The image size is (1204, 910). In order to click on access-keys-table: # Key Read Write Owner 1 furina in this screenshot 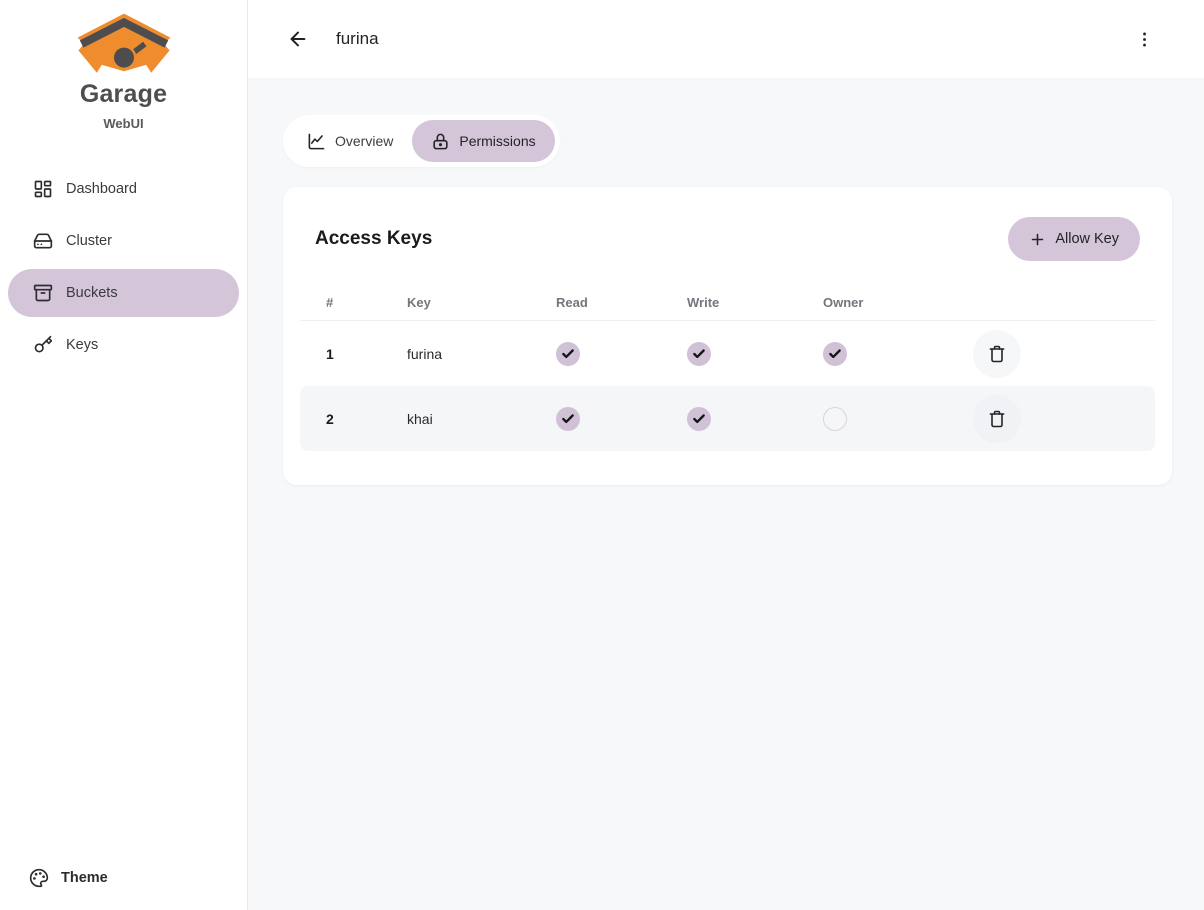, I will do `click(727, 368)`.